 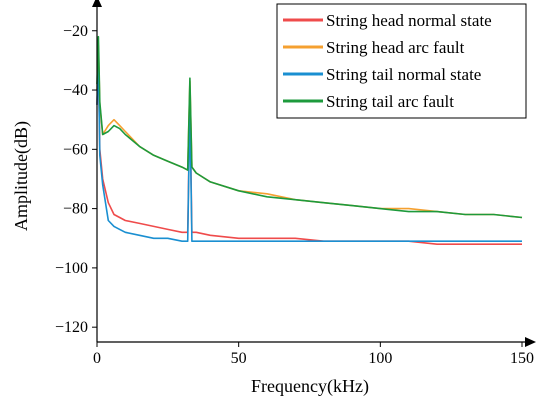 What do you see at coordinates (390, 101) in the screenshot?
I see `legend-label-3: String tail arc fault` at bounding box center [390, 101].